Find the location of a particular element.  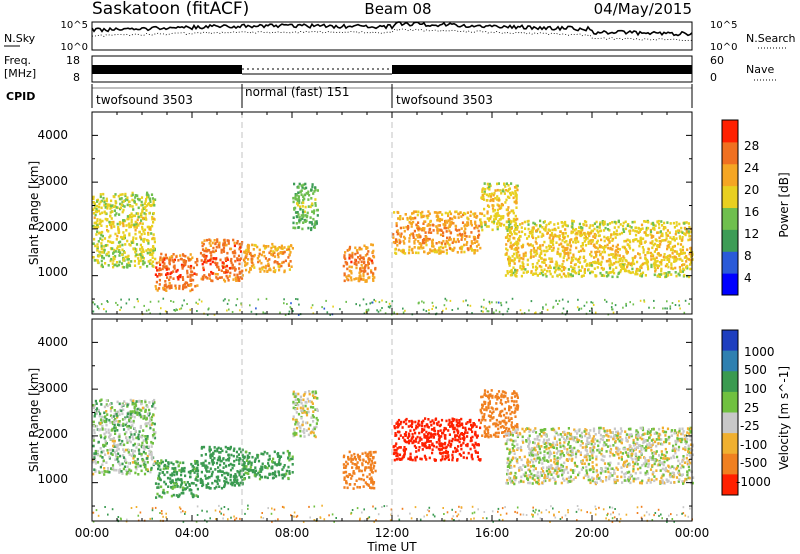

nsearch-tick-bottom: 10^0 is located at coordinates (723, 47).